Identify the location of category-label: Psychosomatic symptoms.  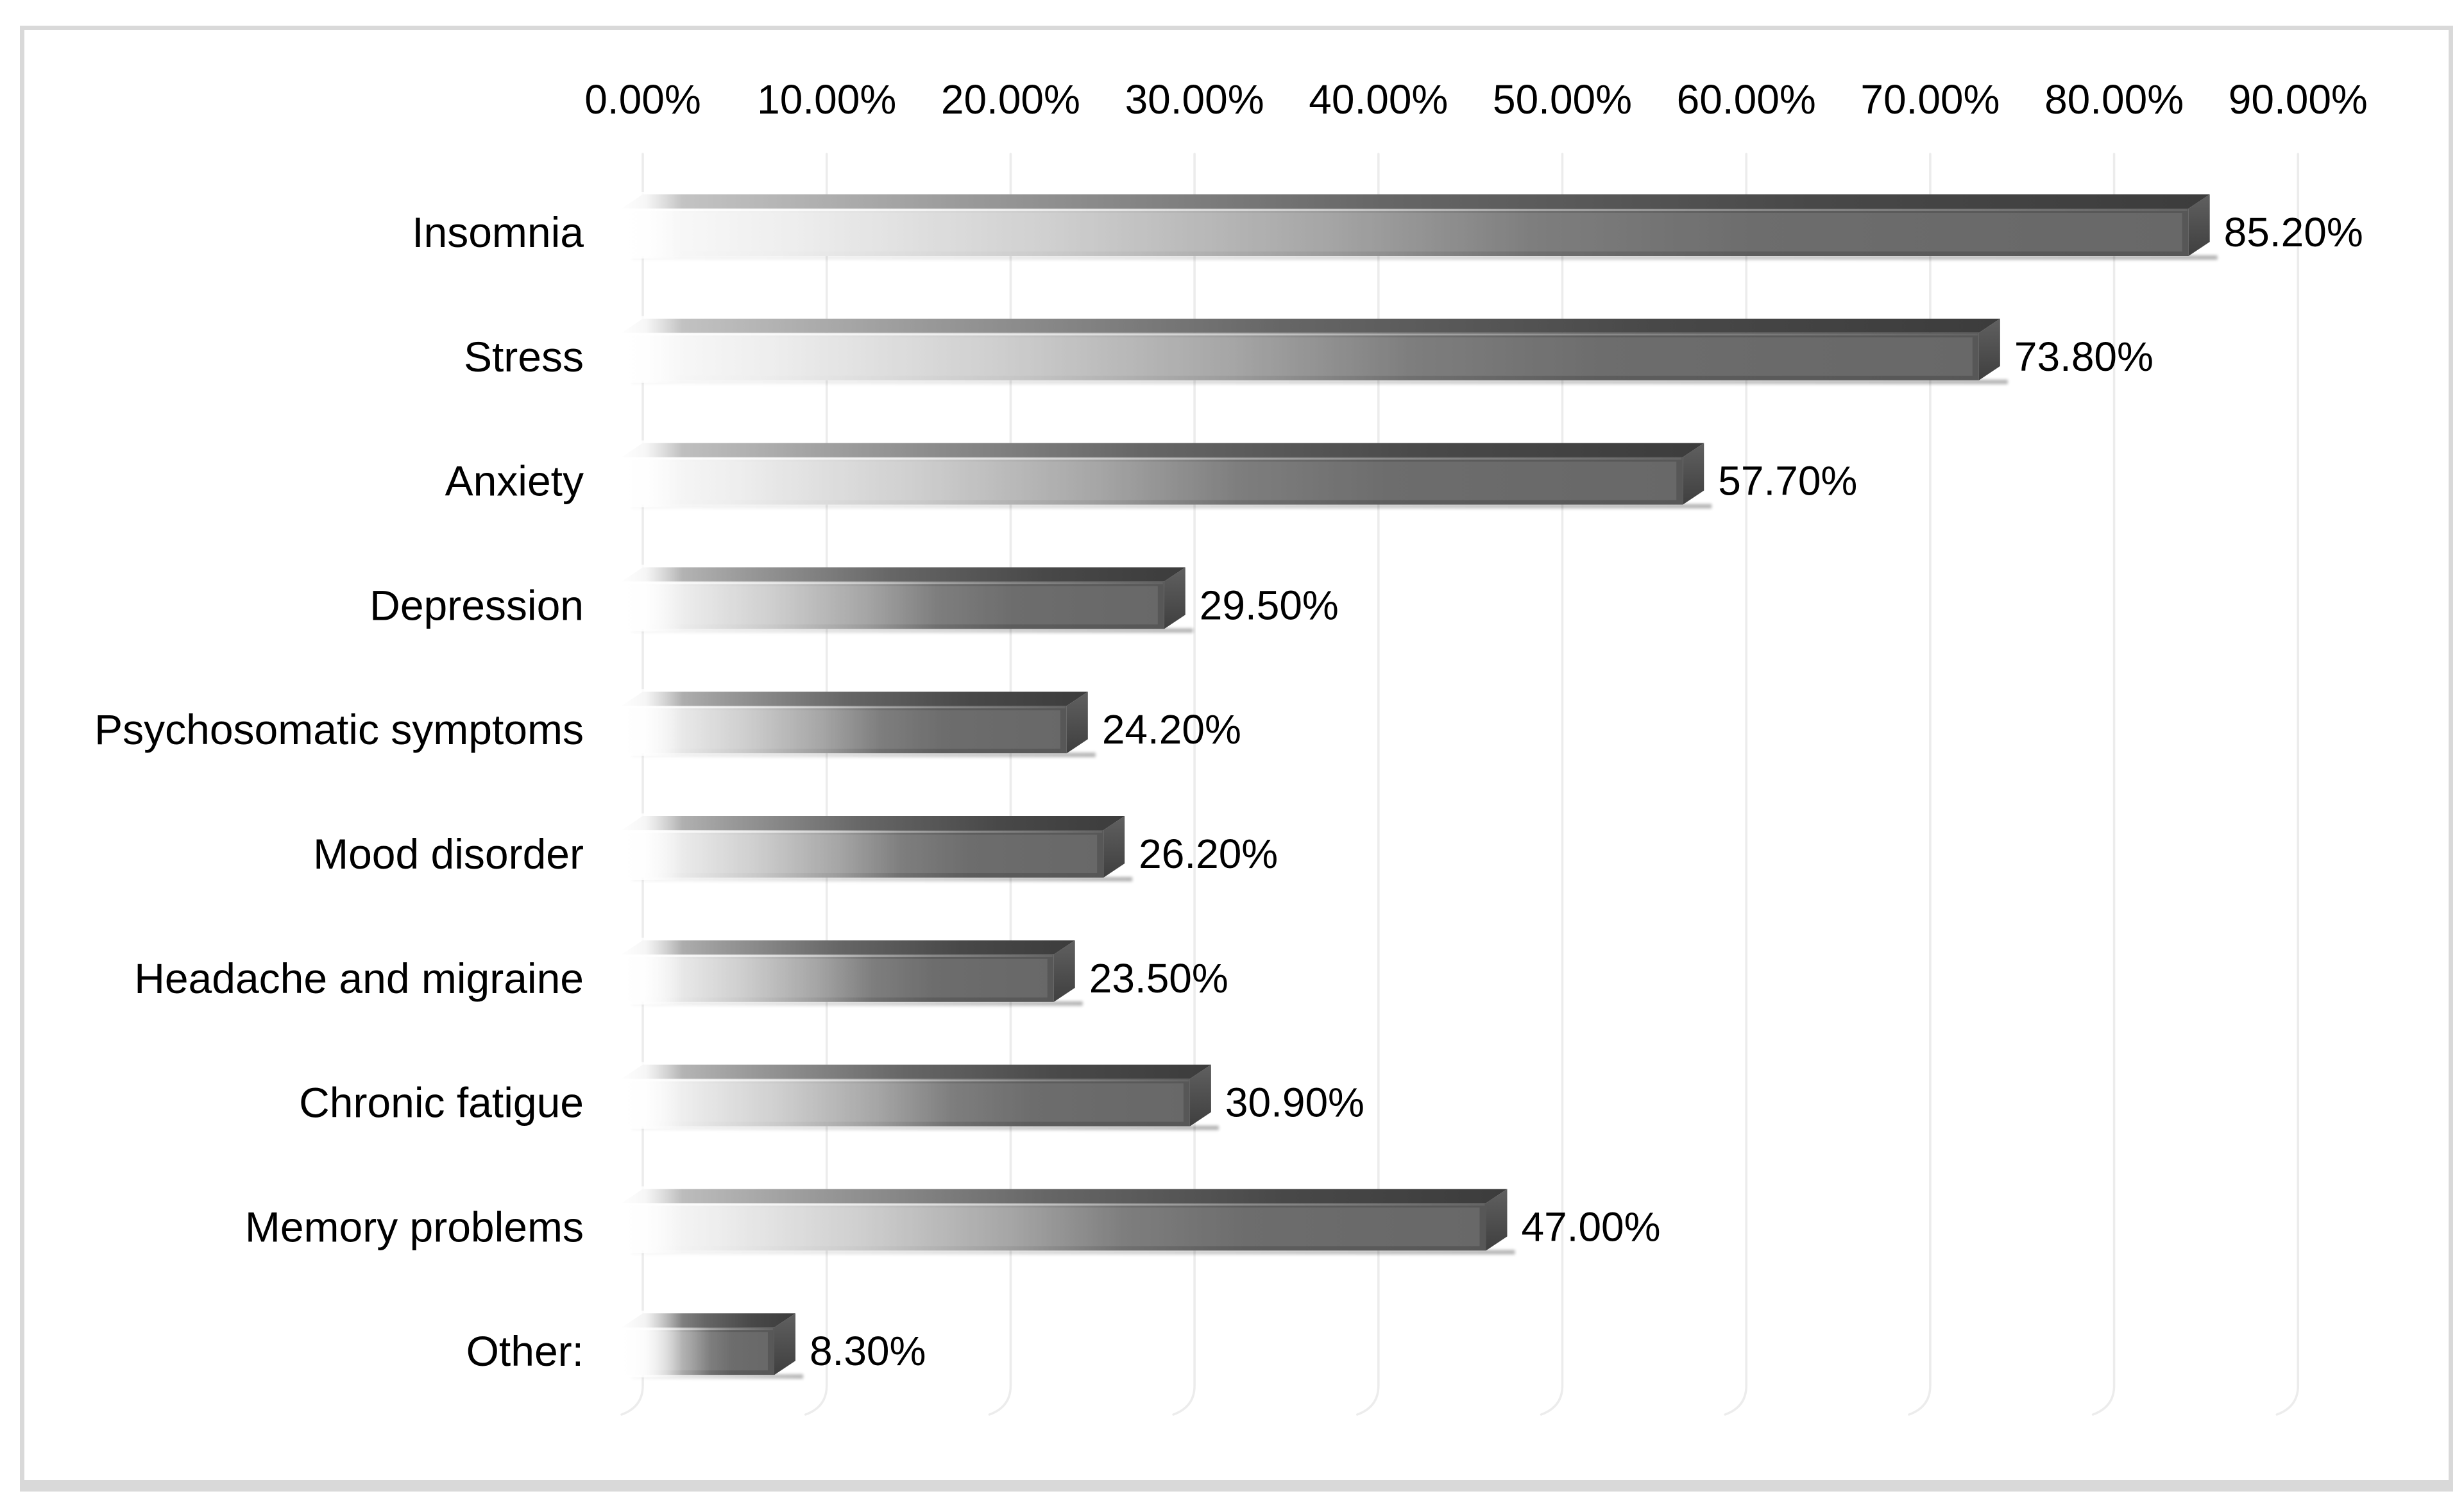
(339, 729).